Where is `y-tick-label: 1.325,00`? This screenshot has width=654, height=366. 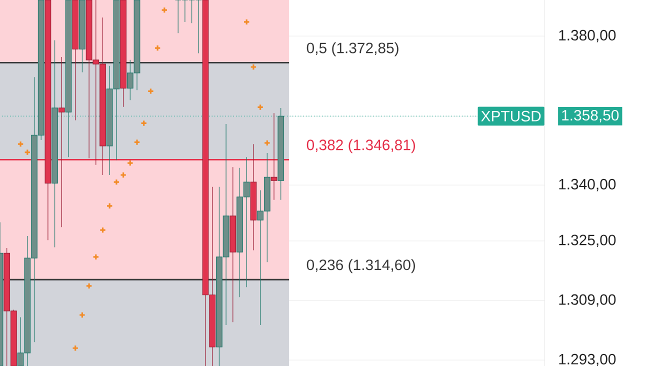
y-tick-label: 1.325,00 is located at coordinates (587, 241).